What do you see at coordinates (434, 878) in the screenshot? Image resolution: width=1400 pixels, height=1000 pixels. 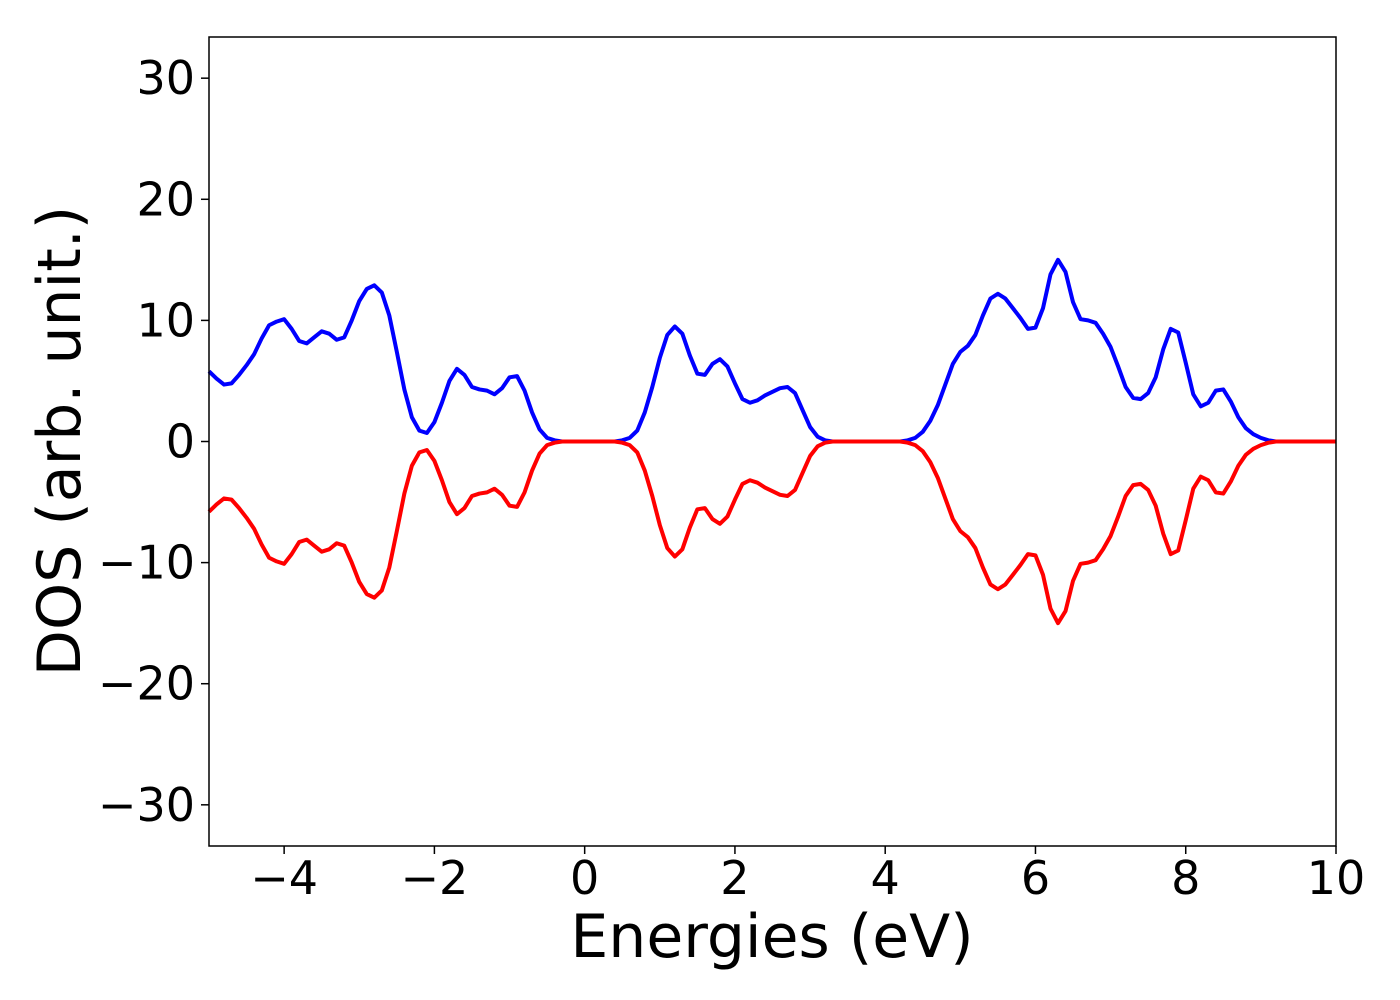 I see `x-tick-label: −2` at bounding box center [434, 878].